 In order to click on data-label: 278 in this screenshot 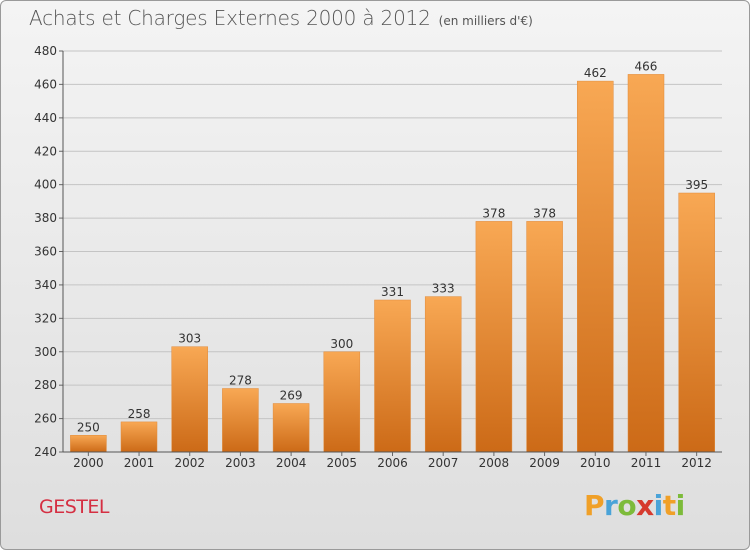, I will do `click(240, 381)`.